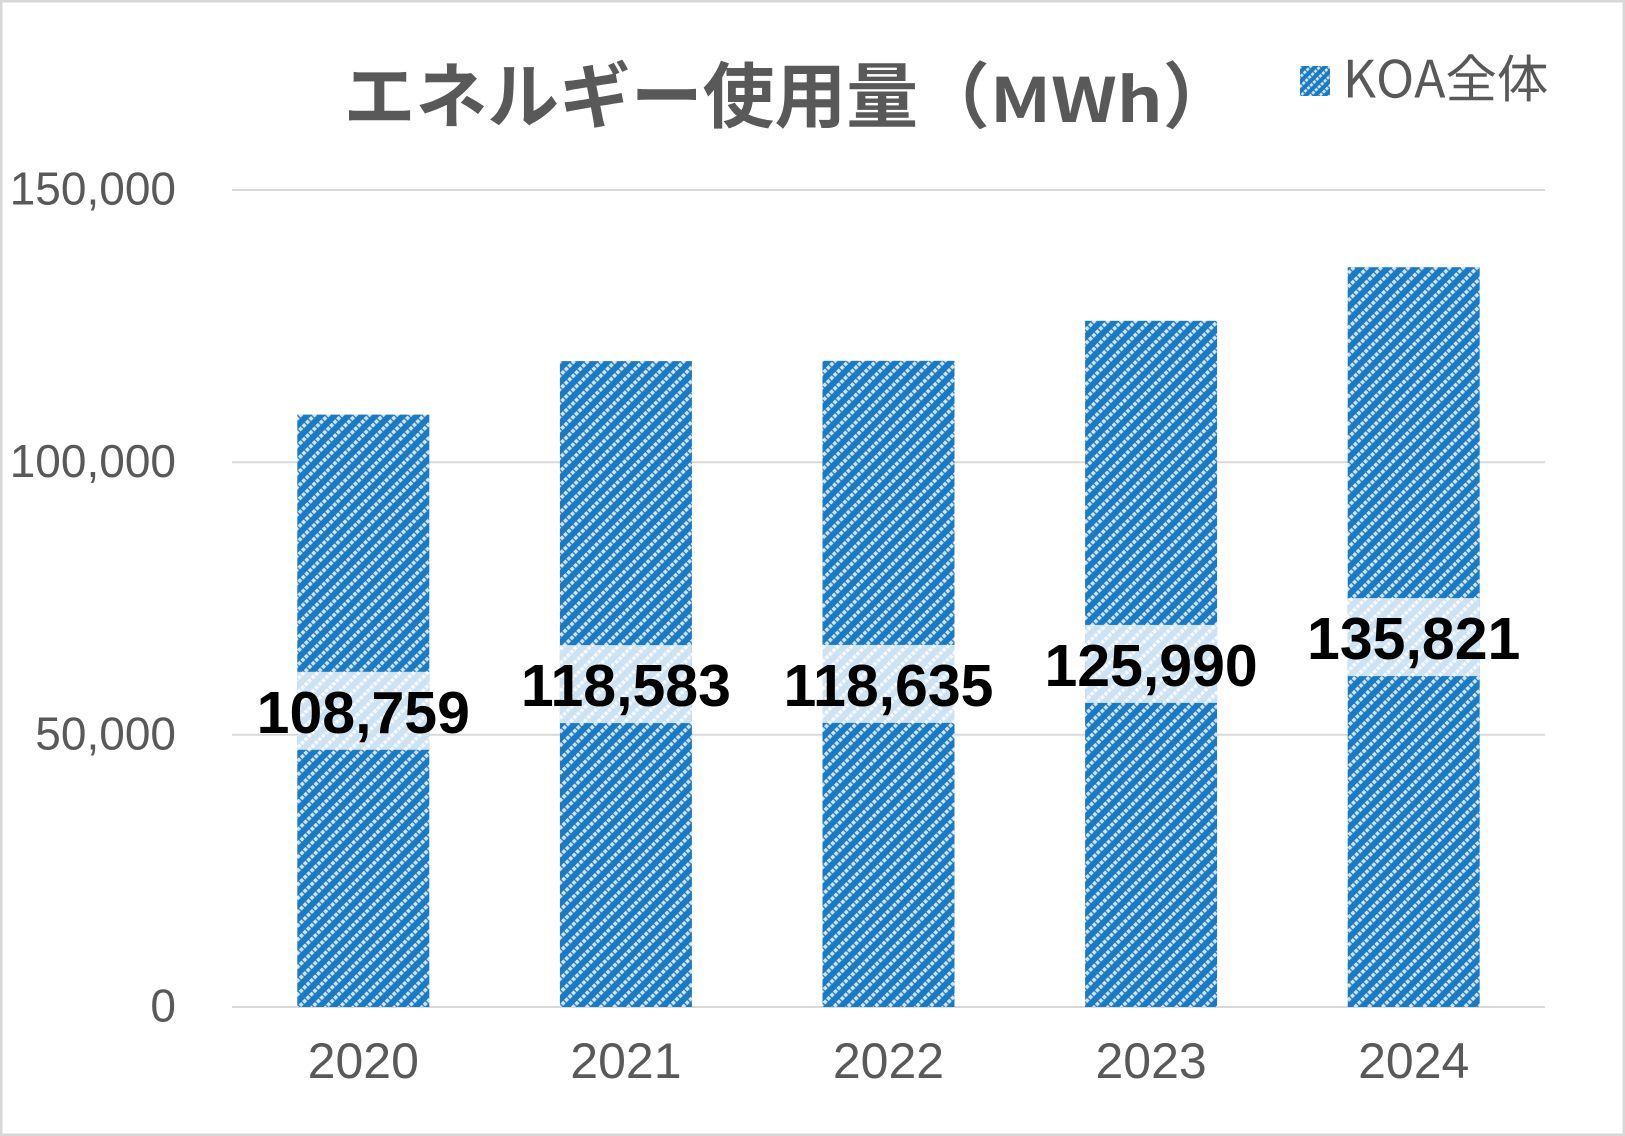 This screenshot has width=1625, height=1136. I want to click on svg-text: 100,000, so click(93, 461).